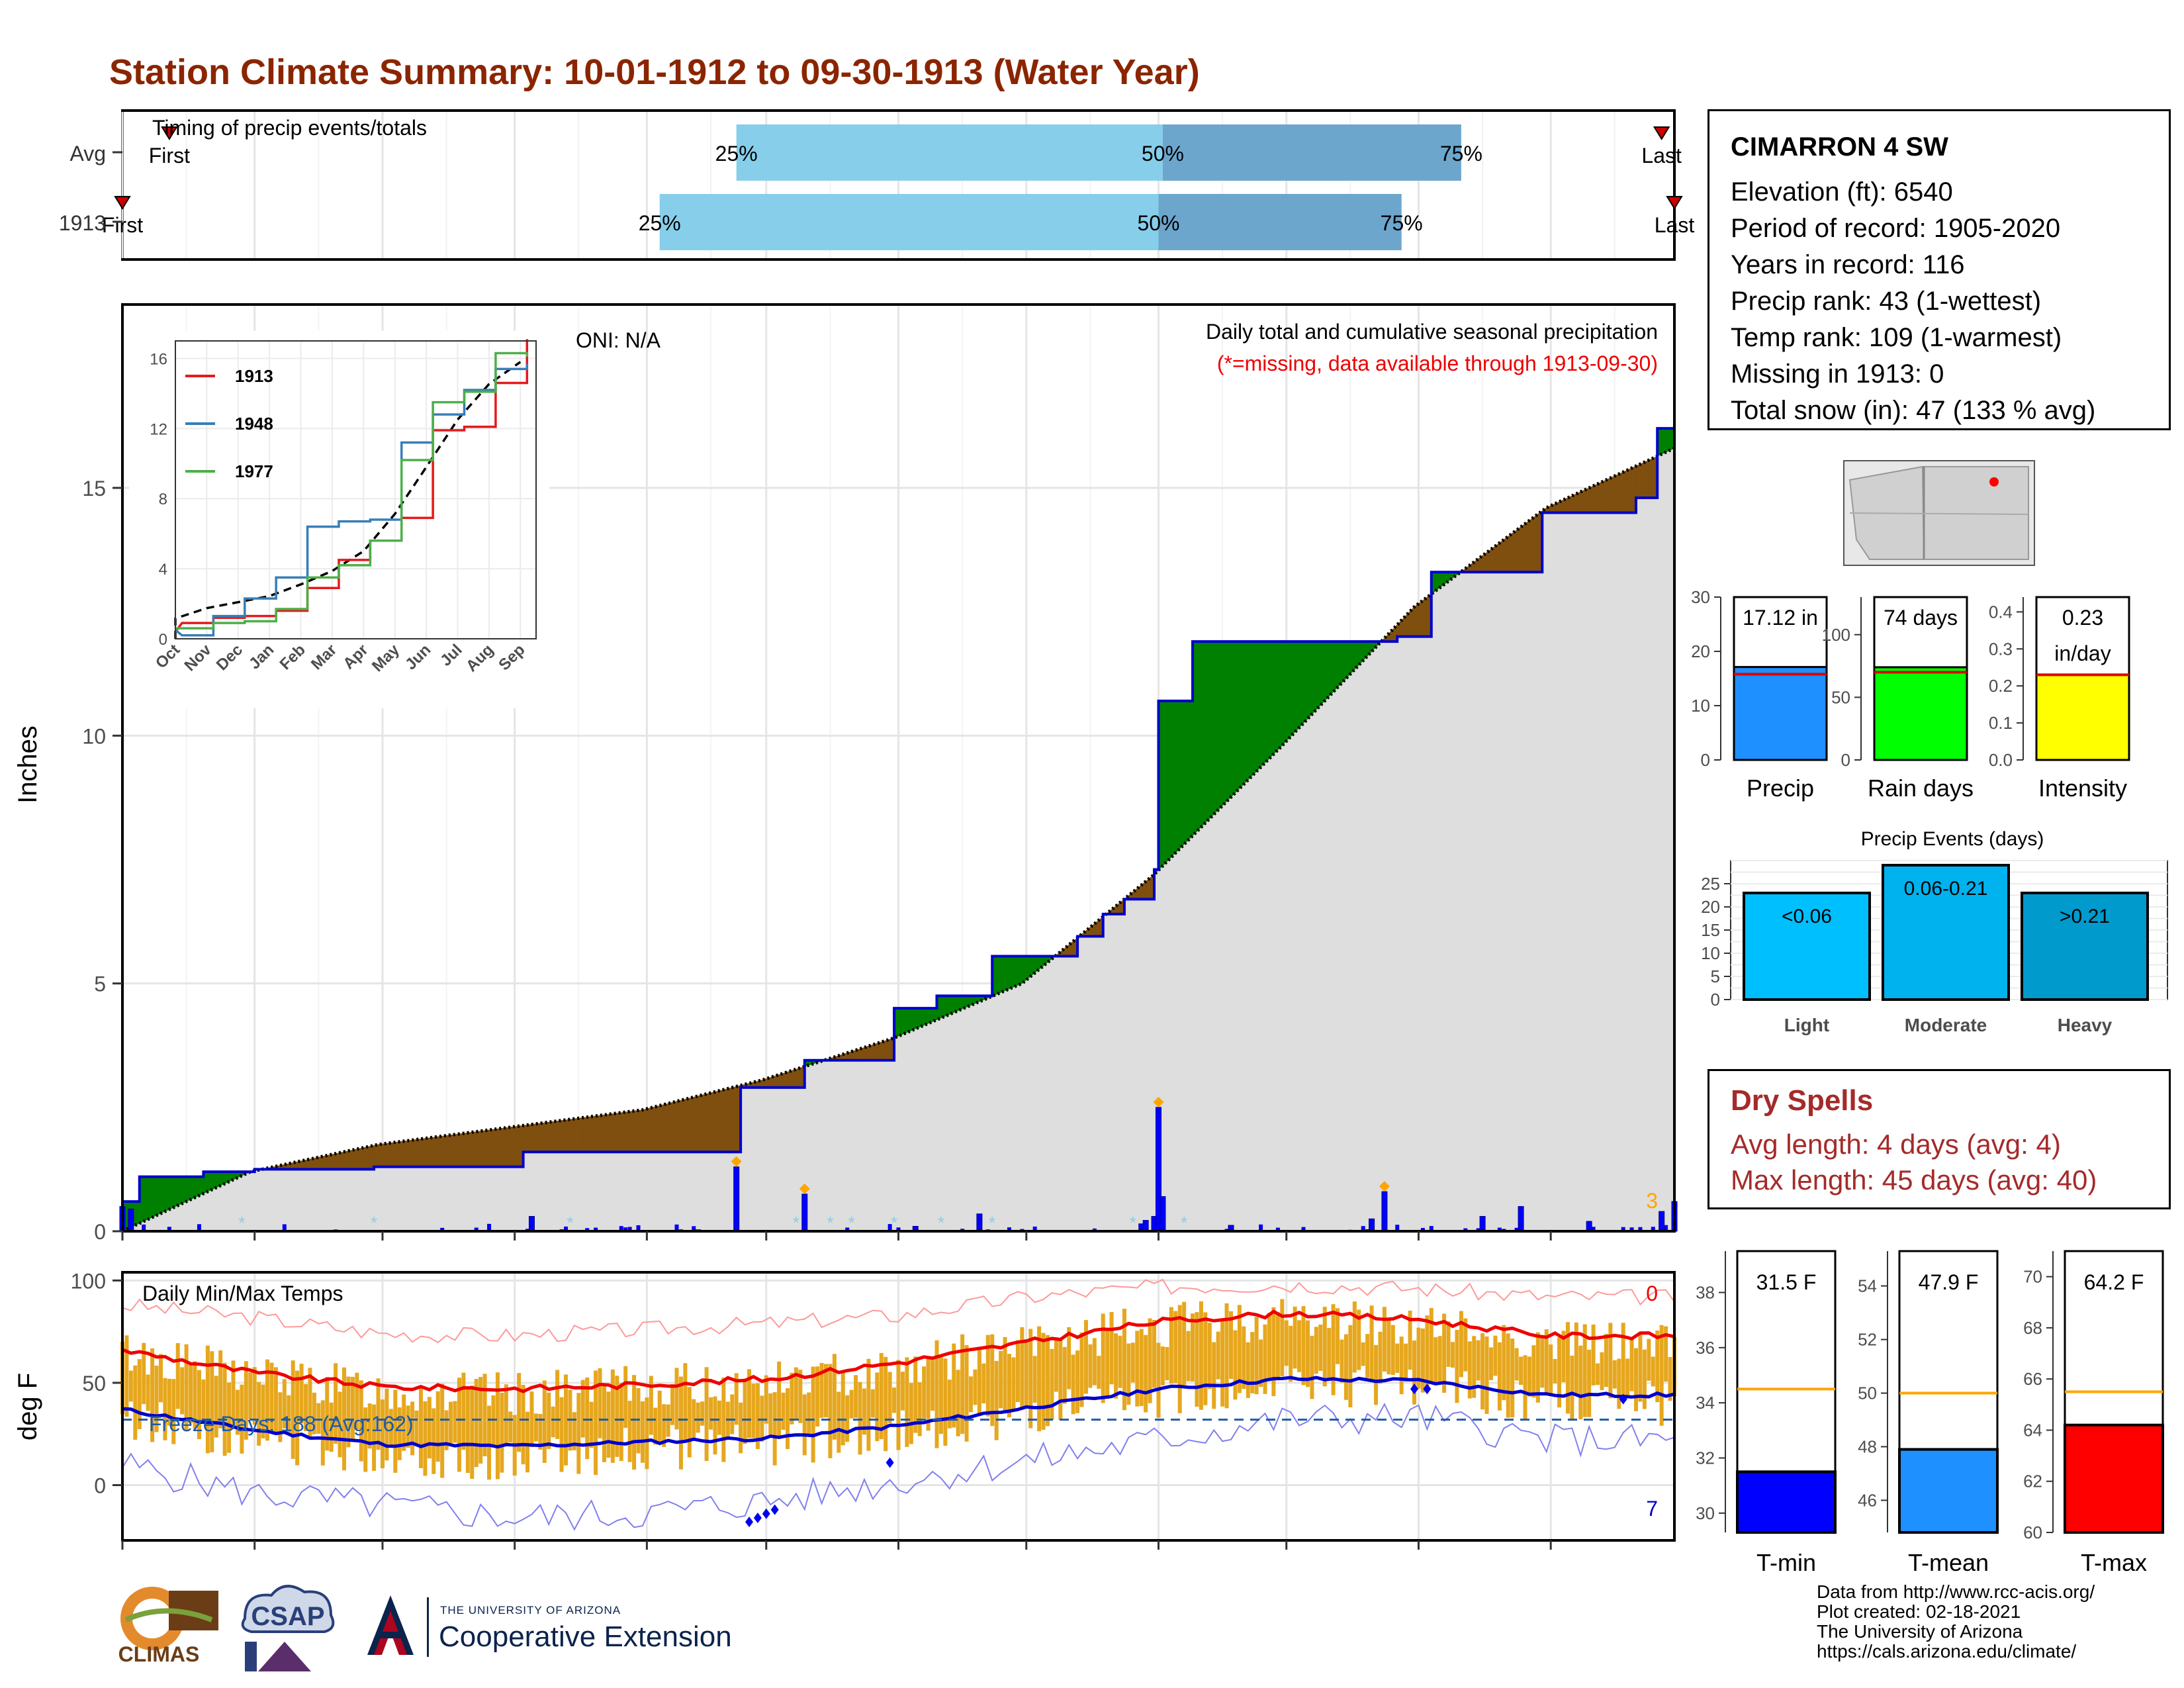 Image resolution: width=2184 pixels, height=1688 pixels. Describe the element at coordinates (82, 223) in the screenshot. I see `timing-row-label-1913: 1913` at that location.